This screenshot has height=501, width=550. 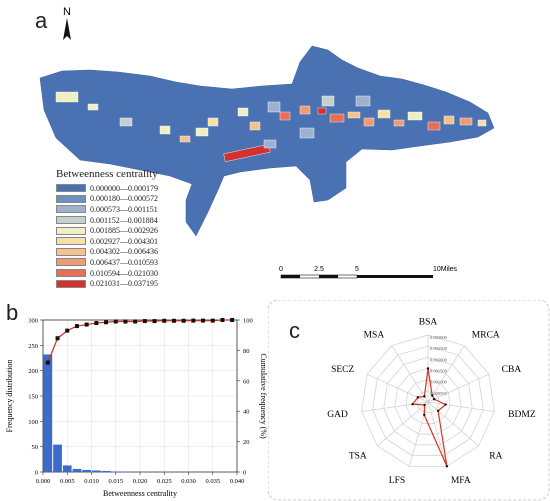 I want to click on radar-ring-label: 0.001500, so click(x=439, y=371).